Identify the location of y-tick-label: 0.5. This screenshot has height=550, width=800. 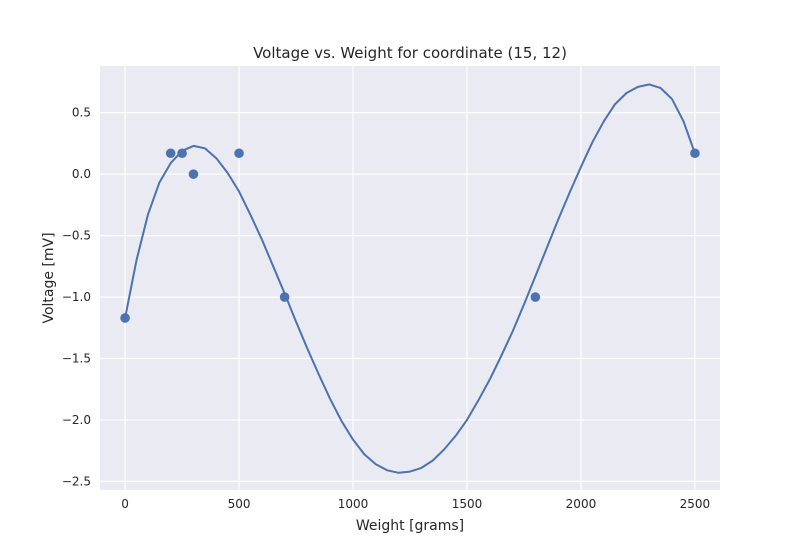
(81, 113).